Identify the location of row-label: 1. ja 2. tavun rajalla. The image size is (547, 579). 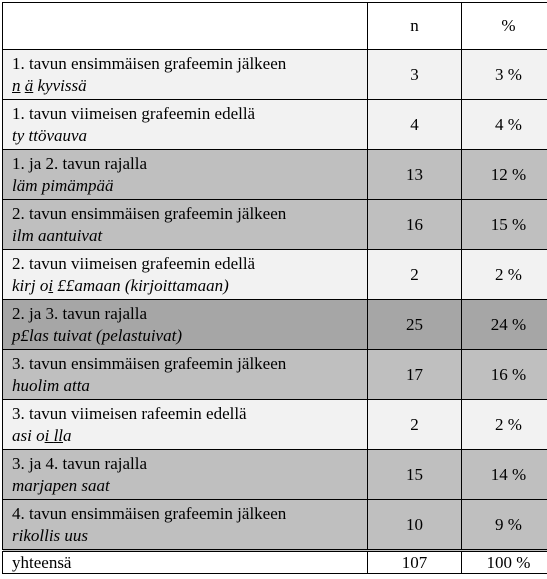
(80, 163).